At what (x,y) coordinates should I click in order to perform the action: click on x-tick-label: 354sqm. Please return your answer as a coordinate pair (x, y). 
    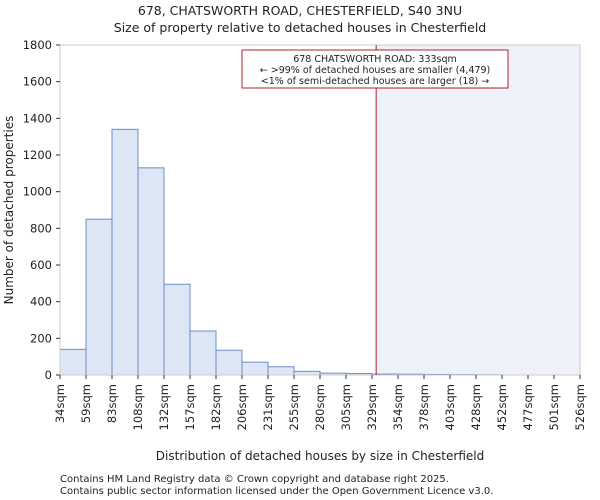
    Looking at the image, I should click on (398, 407).